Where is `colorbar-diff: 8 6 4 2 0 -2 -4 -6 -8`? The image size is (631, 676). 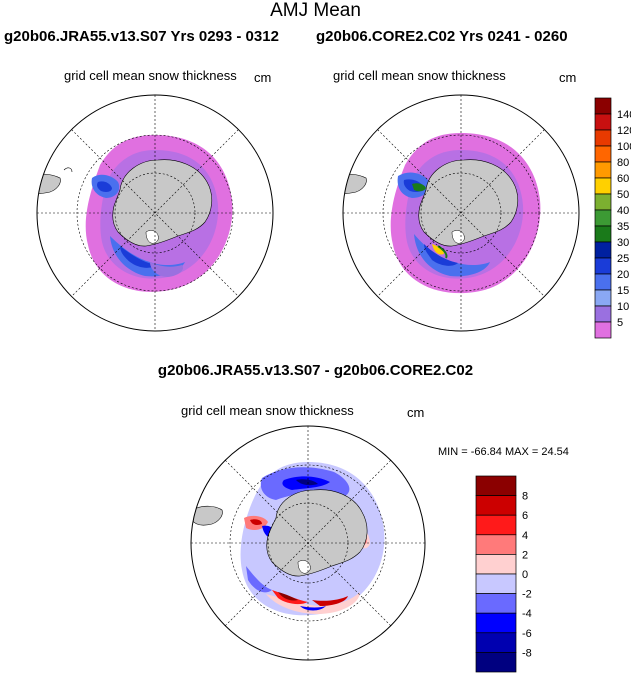 colorbar-diff: 8 6 4 2 0 -2 -4 -6 -8 is located at coordinates (503, 574).